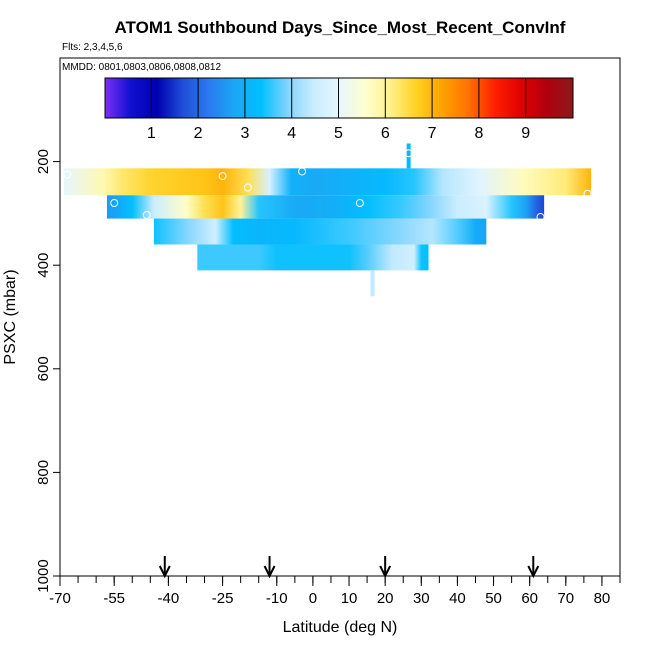  I want to click on x-tick-label: -55, so click(114, 598).